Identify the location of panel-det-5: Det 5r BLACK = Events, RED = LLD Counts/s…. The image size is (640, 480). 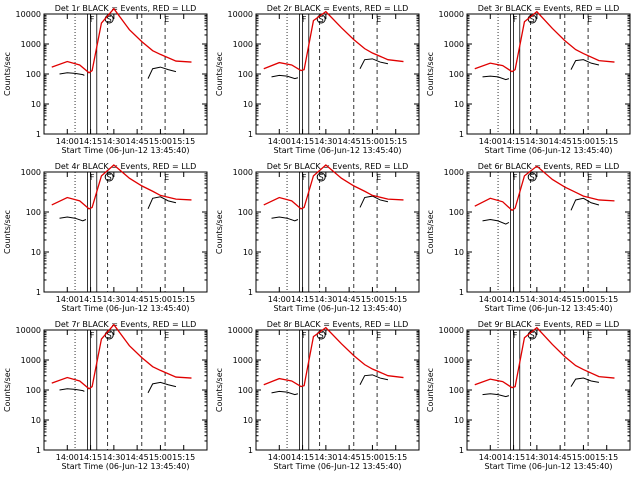
(317, 237).